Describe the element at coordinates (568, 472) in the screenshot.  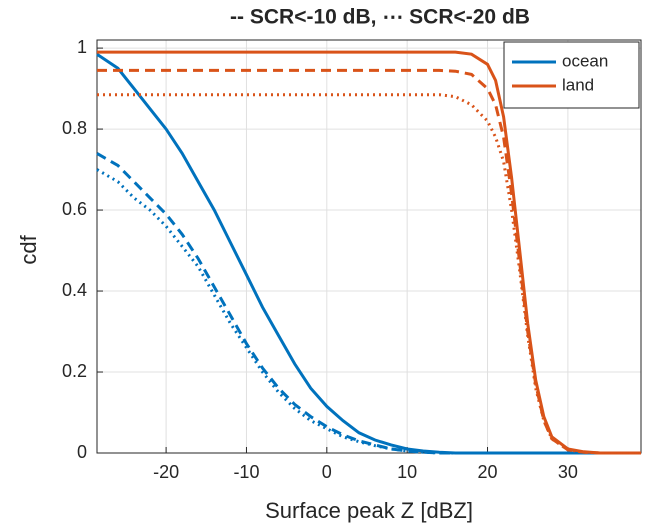
I see `x-tick-label: 30` at that location.